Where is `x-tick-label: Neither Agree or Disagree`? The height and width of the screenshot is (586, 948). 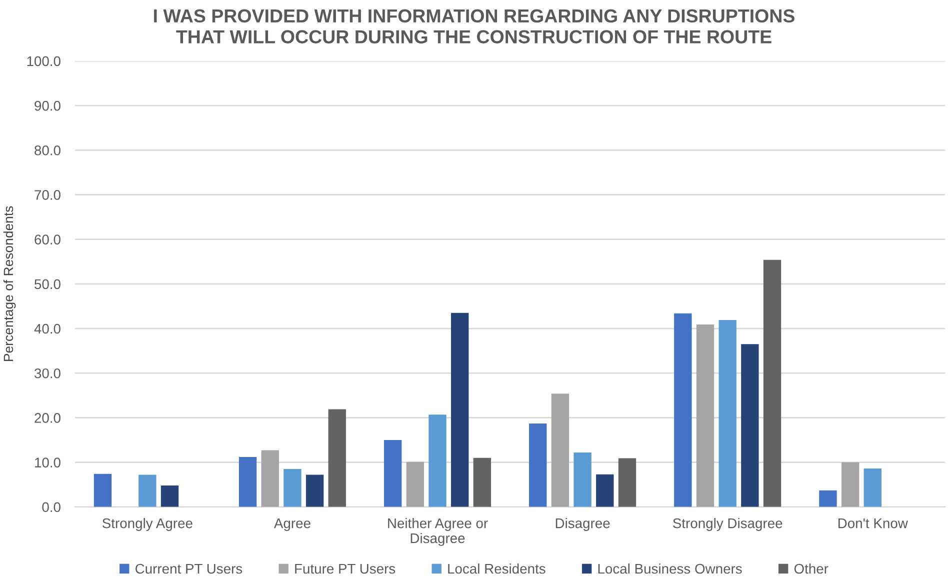 x-tick-label: Neither Agree or Disagree is located at coordinates (438, 532).